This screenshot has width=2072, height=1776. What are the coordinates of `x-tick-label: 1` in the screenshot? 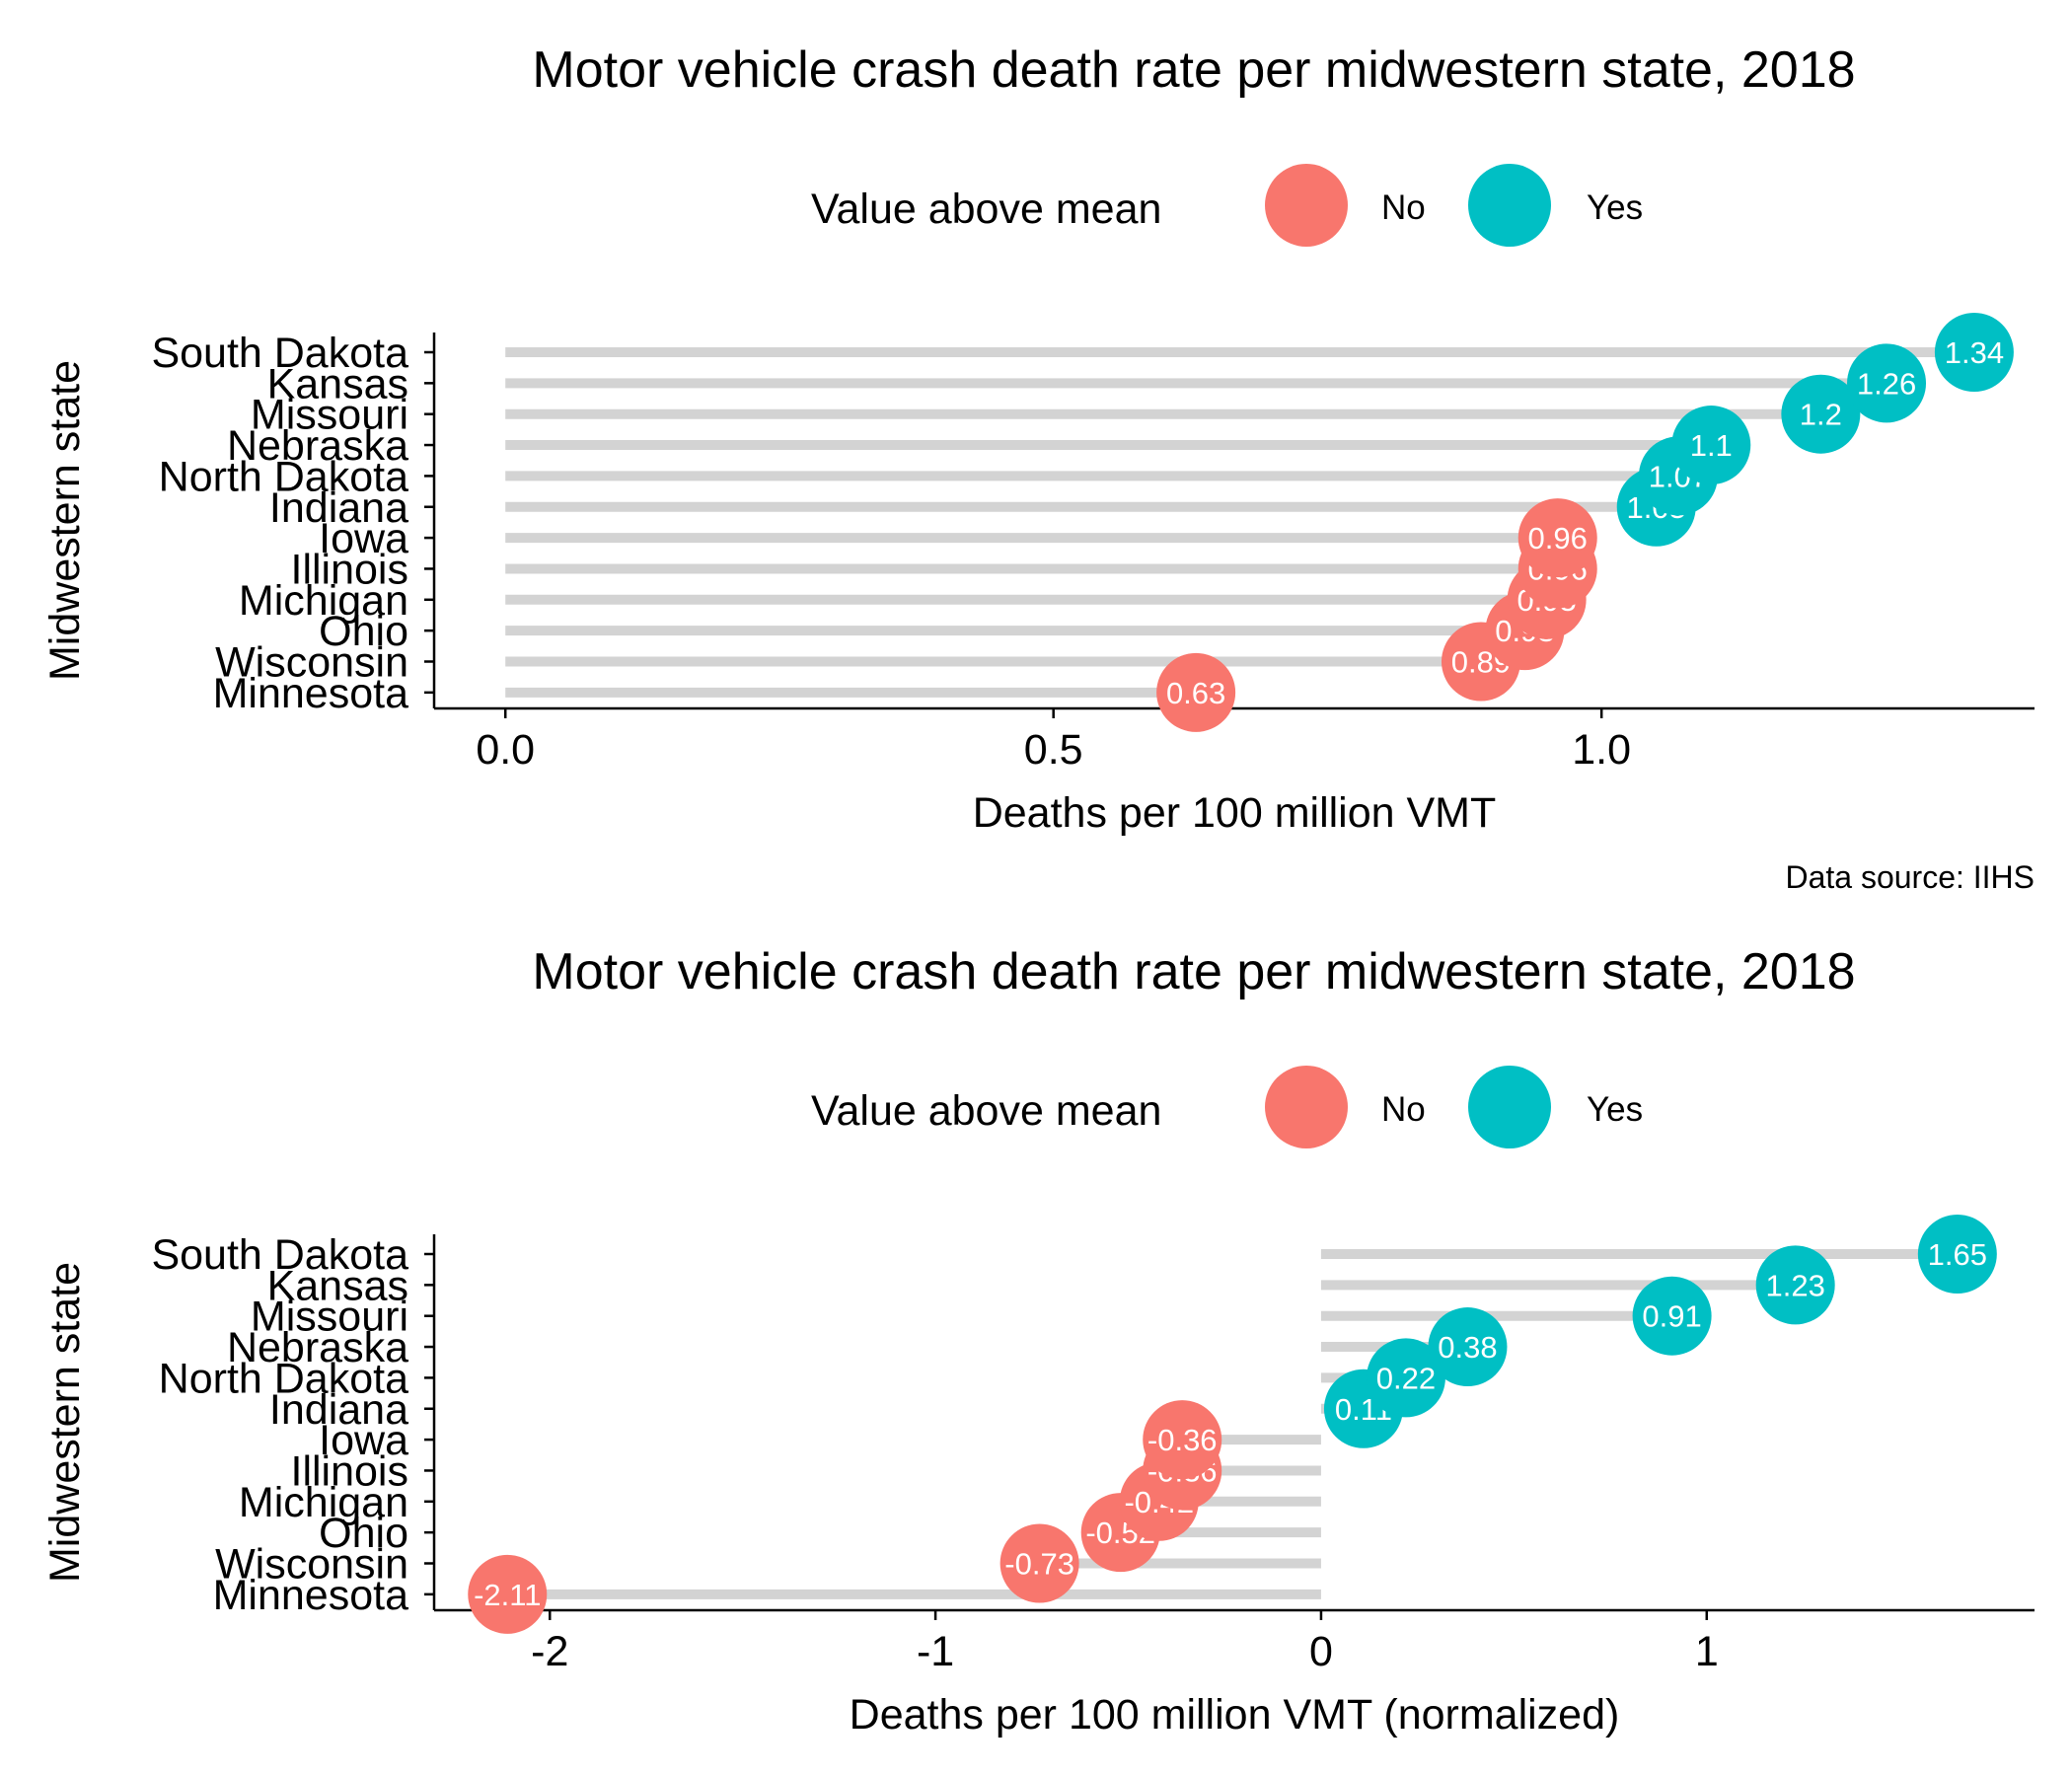 It's located at (1707, 1652).